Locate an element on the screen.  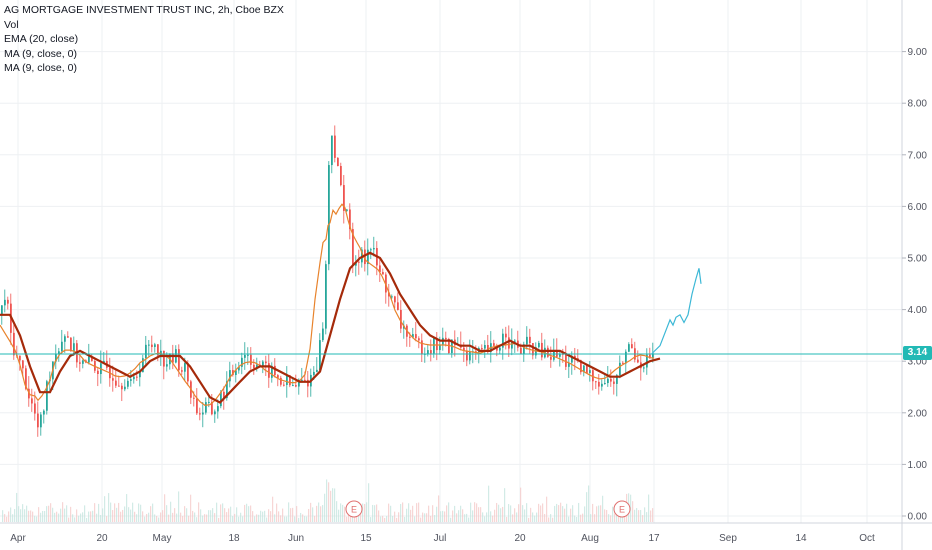
last-price-badge: 3.14 is located at coordinates (917, 353).